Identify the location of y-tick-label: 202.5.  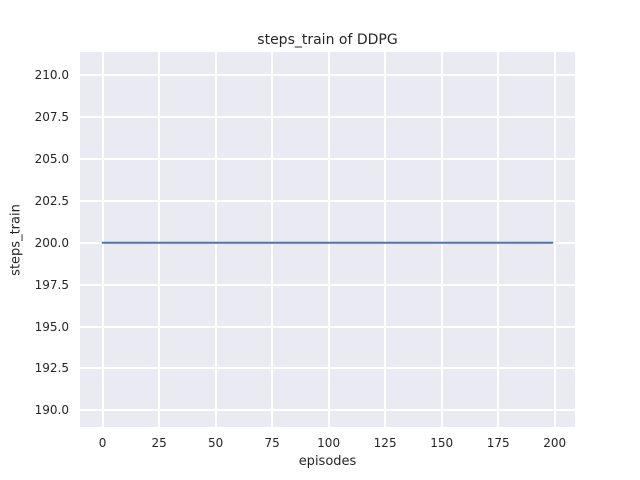
(51, 200).